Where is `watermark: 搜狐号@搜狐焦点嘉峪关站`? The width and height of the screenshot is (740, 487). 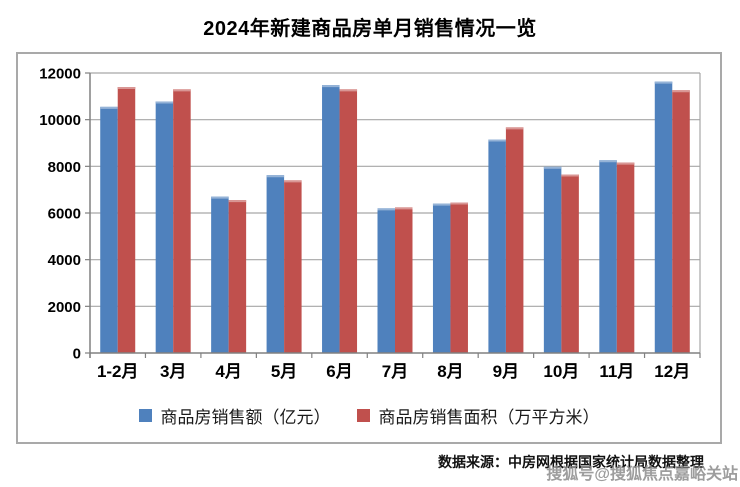 watermark: 搜狐号@搜狐焦点嘉峪关站 is located at coordinates (642, 474).